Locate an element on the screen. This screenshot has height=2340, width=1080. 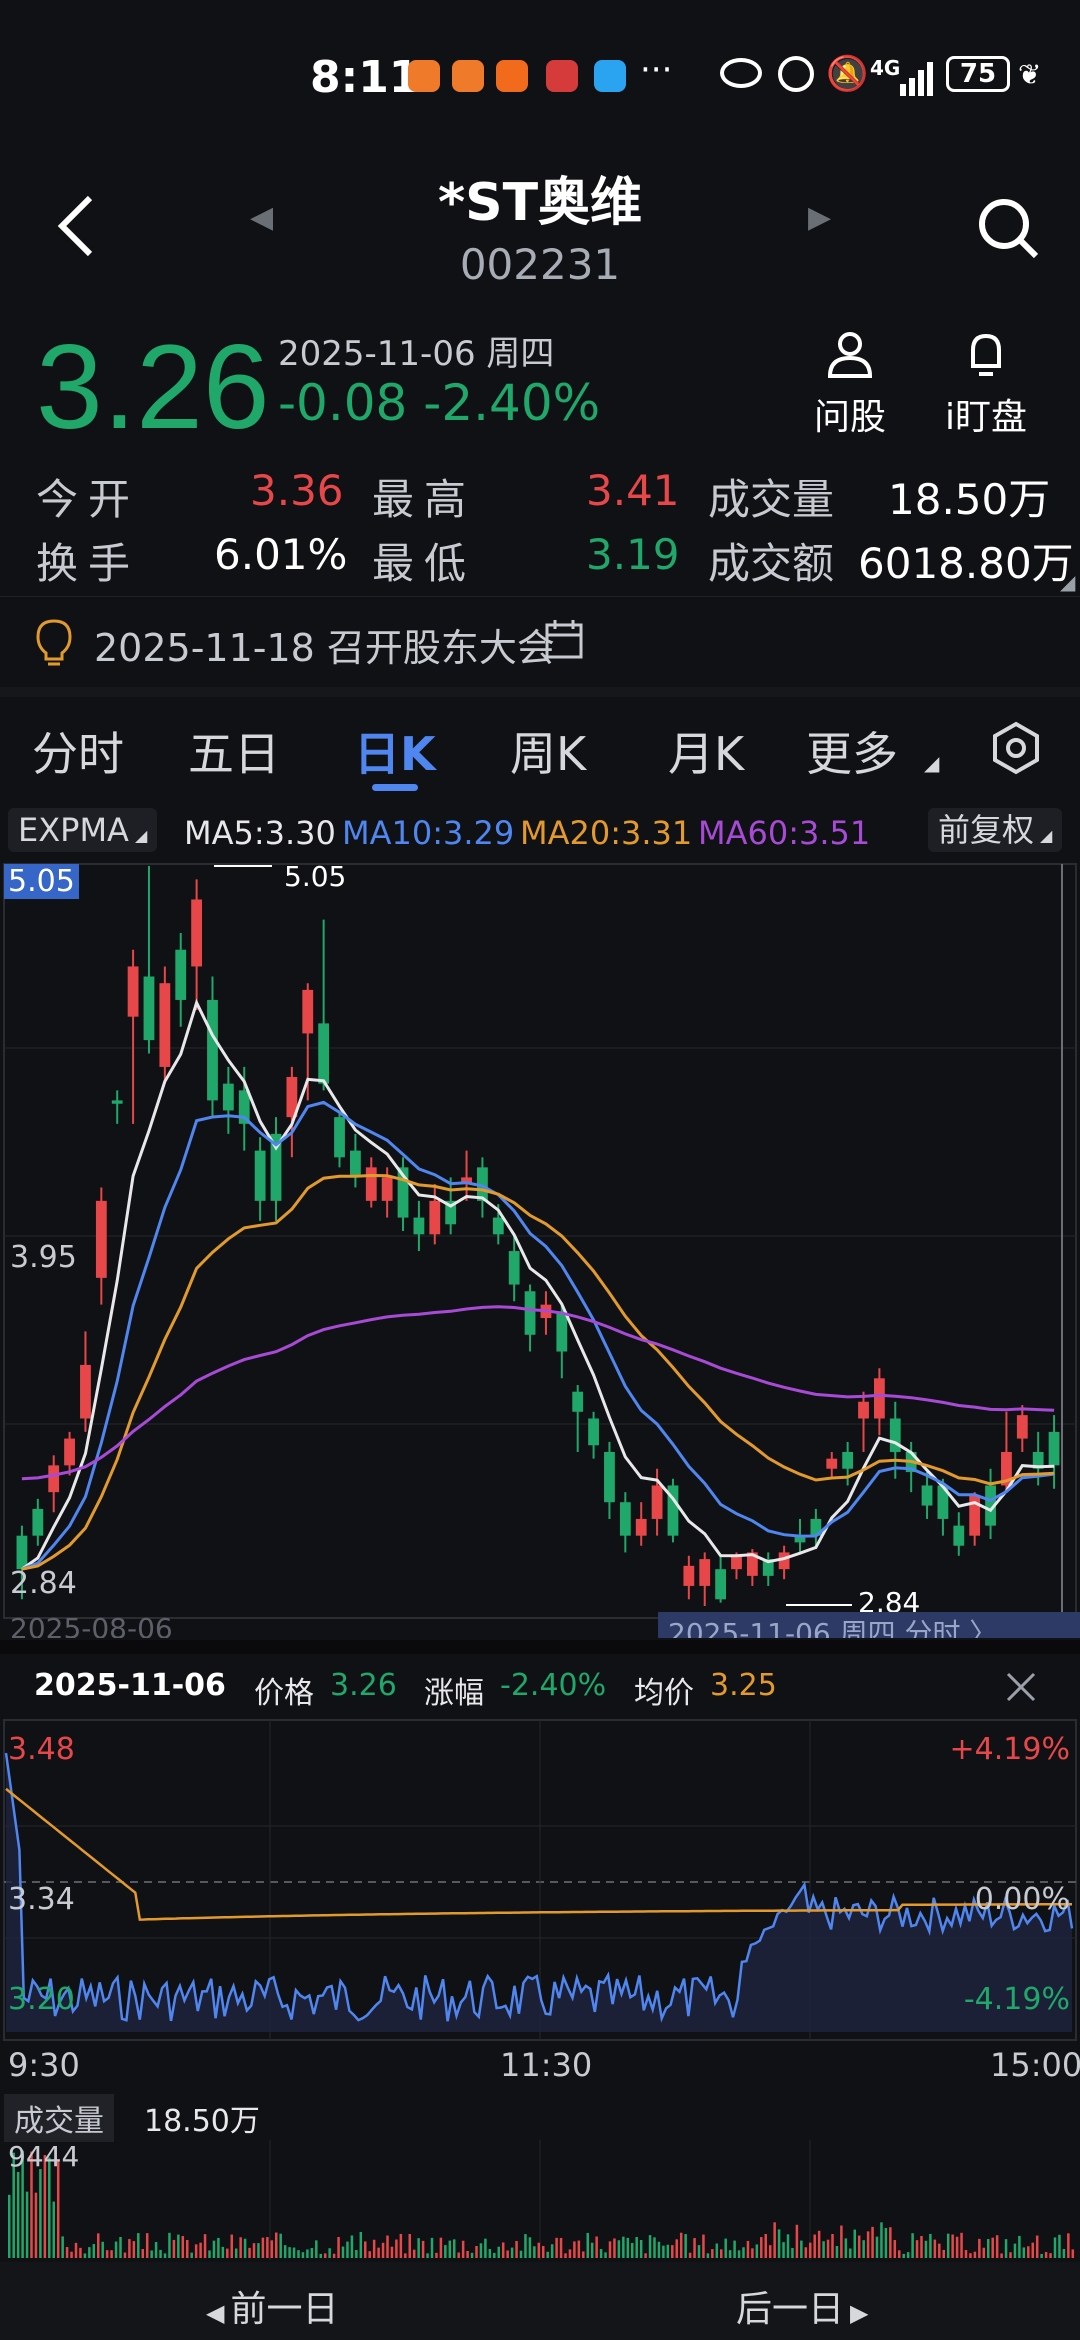
ask-stock-button: 问股 is located at coordinates (850, 384).